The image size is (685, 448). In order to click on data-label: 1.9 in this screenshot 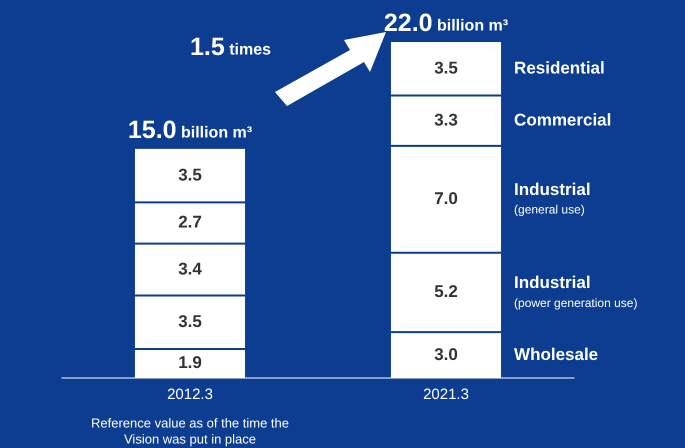, I will do `click(190, 362)`.